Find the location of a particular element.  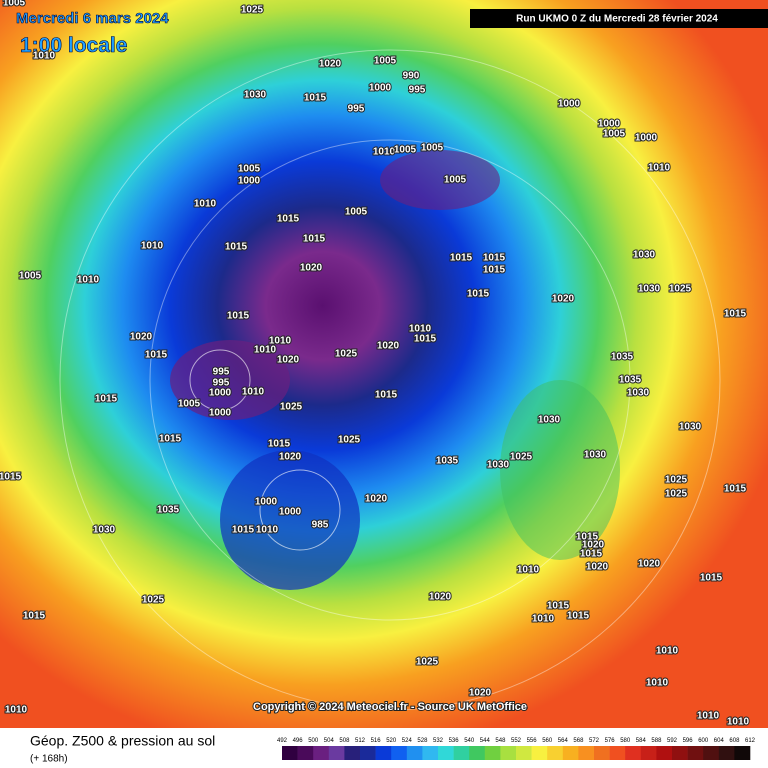

scale-label: 608 is located at coordinates (734, 741).